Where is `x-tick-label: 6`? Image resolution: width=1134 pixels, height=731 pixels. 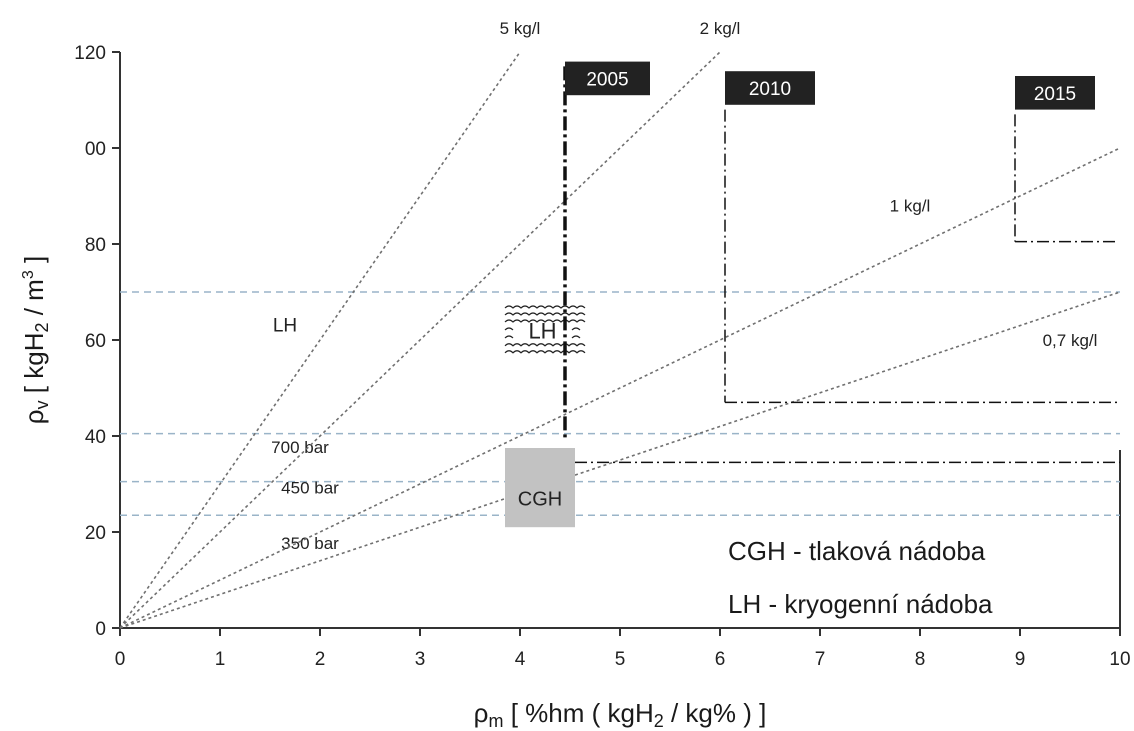 x-tick-label: 6 is located at coordinates (720, 659).